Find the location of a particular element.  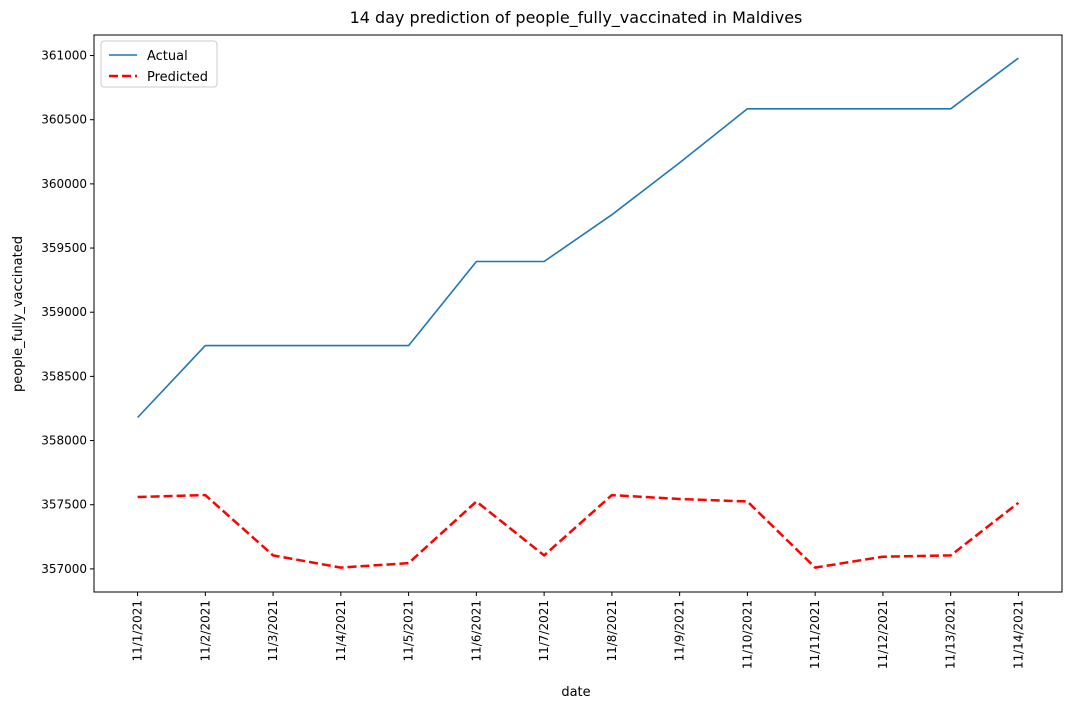

x-tick-label: 11/11/2021 is located at coordinates (815, 634).